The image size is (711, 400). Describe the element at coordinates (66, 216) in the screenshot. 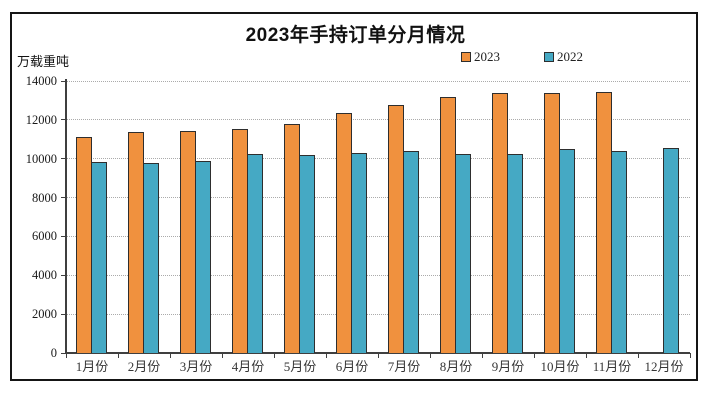

I see `y-axis-line` at that location.